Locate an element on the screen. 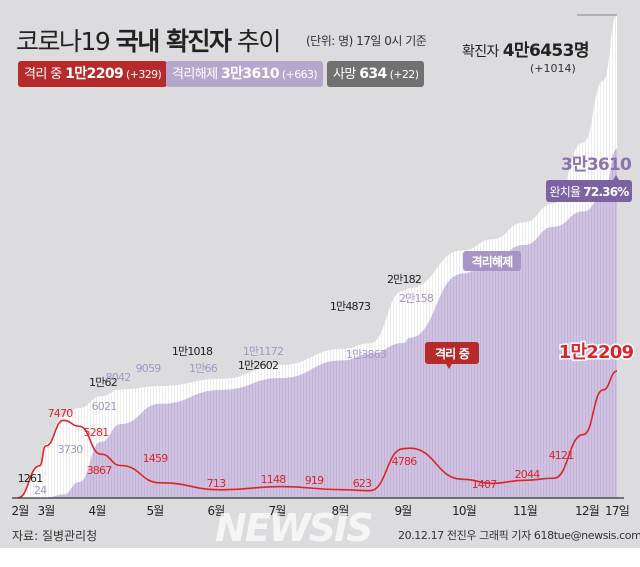  x-tick-label: 11월 is located at coordinates (525, 511).